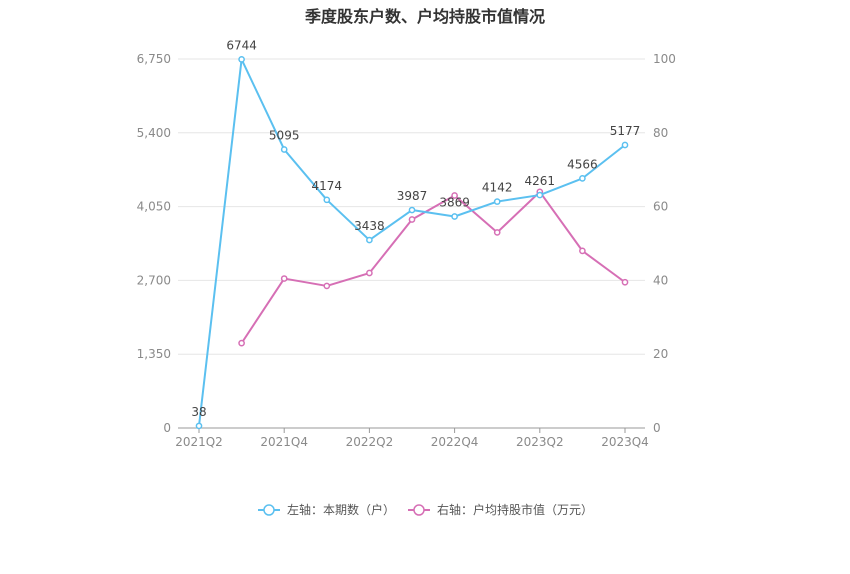 This screenshot has height=574, width=850. I want to click on x-axis-tick-label: 2021Q2, so click(199, 442).